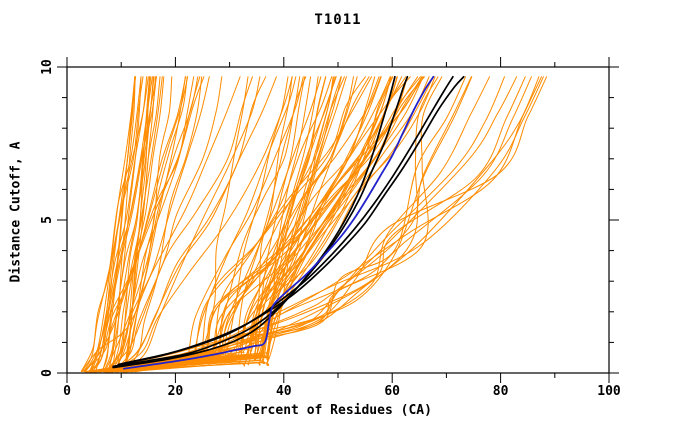  Describe the element at coordinates (338, 410) in the screenshot. I see `x-axis-title: Percent of Residues (CA)` at that location.